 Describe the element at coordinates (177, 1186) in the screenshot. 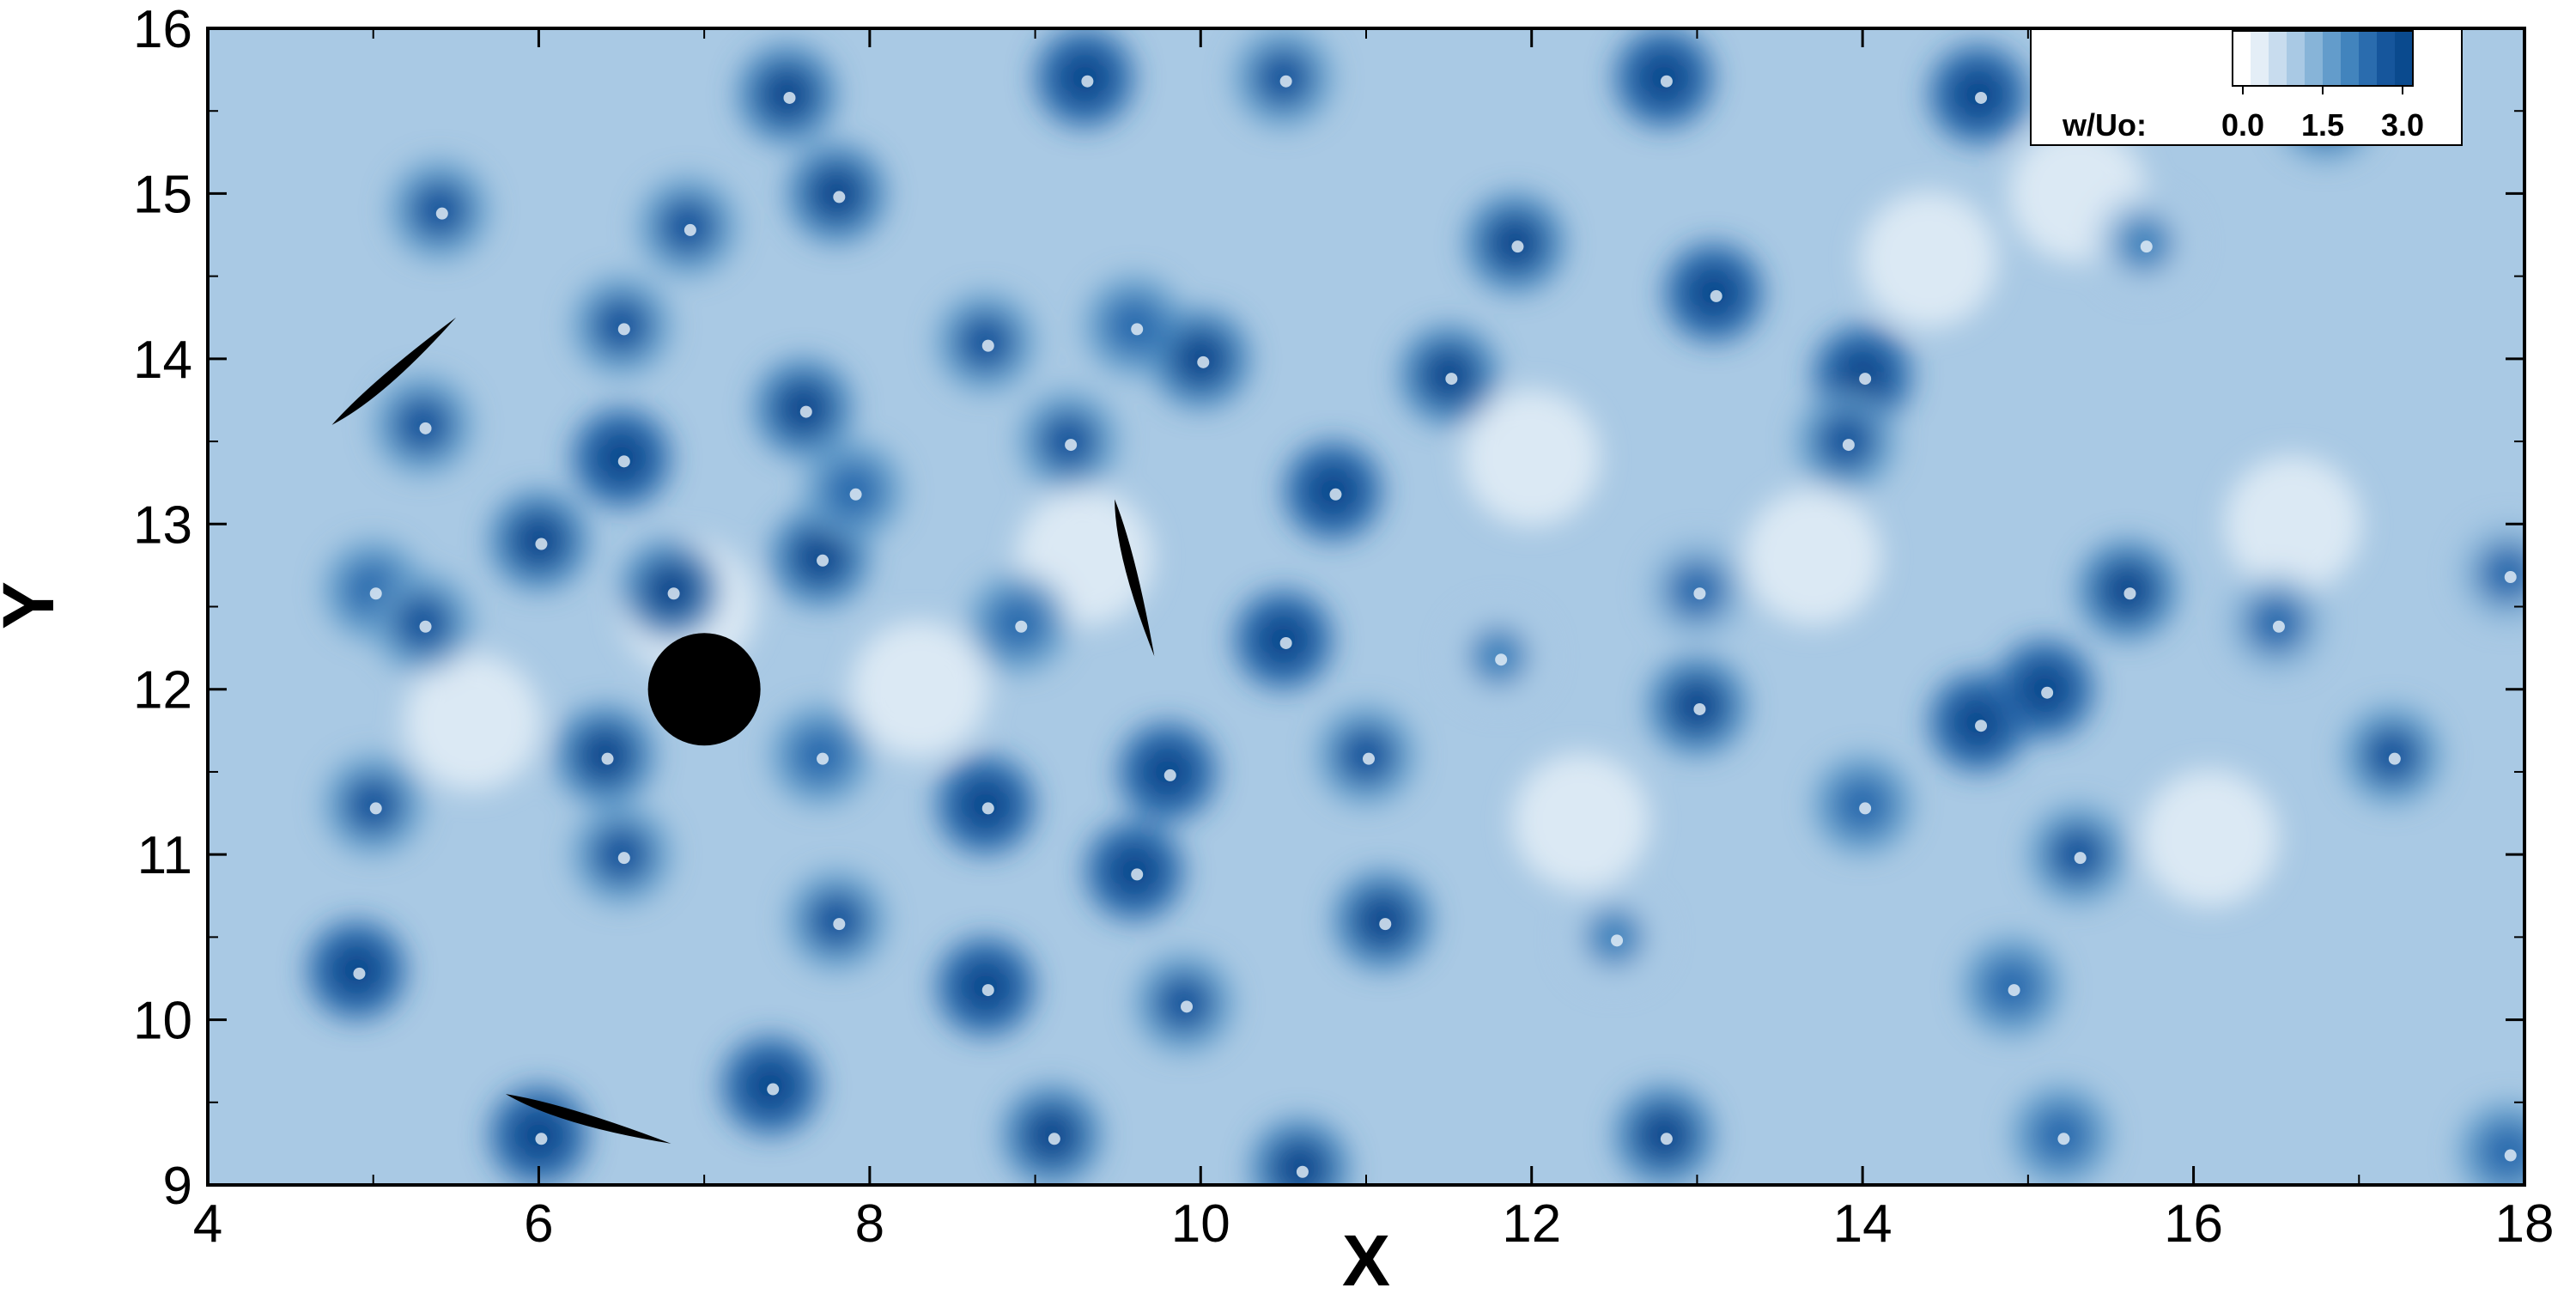

I see `y-tick-label: 9` at that location.